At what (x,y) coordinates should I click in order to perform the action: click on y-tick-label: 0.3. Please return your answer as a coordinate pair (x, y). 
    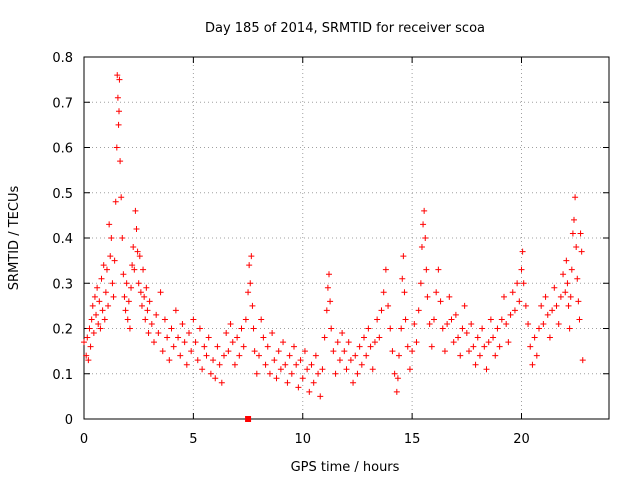
    Looking at the image, I should click on (62, 284).